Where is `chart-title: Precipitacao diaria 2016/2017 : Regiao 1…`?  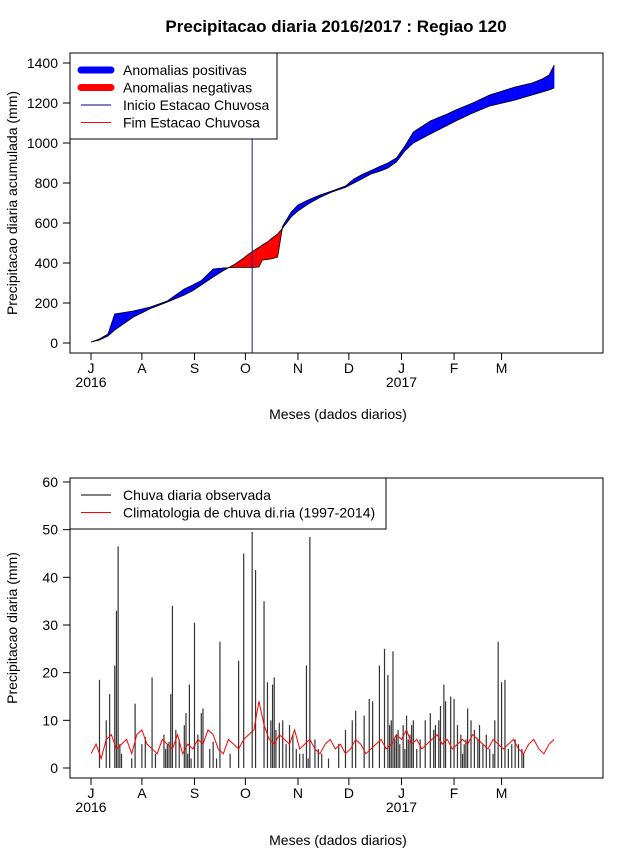 chart-title: Precipitacao diaria 2016/2017 : Regiao 1… is located at coordinates (335, 26).